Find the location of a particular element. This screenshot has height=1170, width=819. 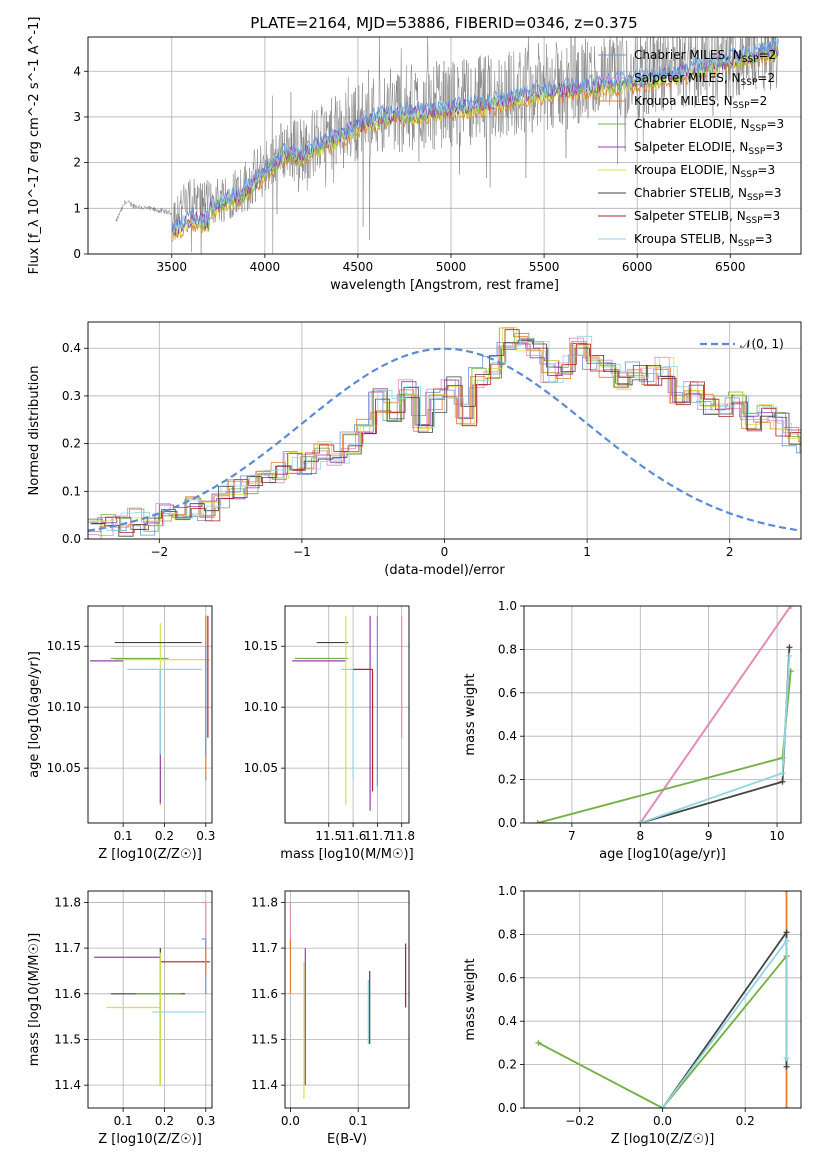

x-axis-label: age [log10(age/yr)] is located at coordinates (662, 854).